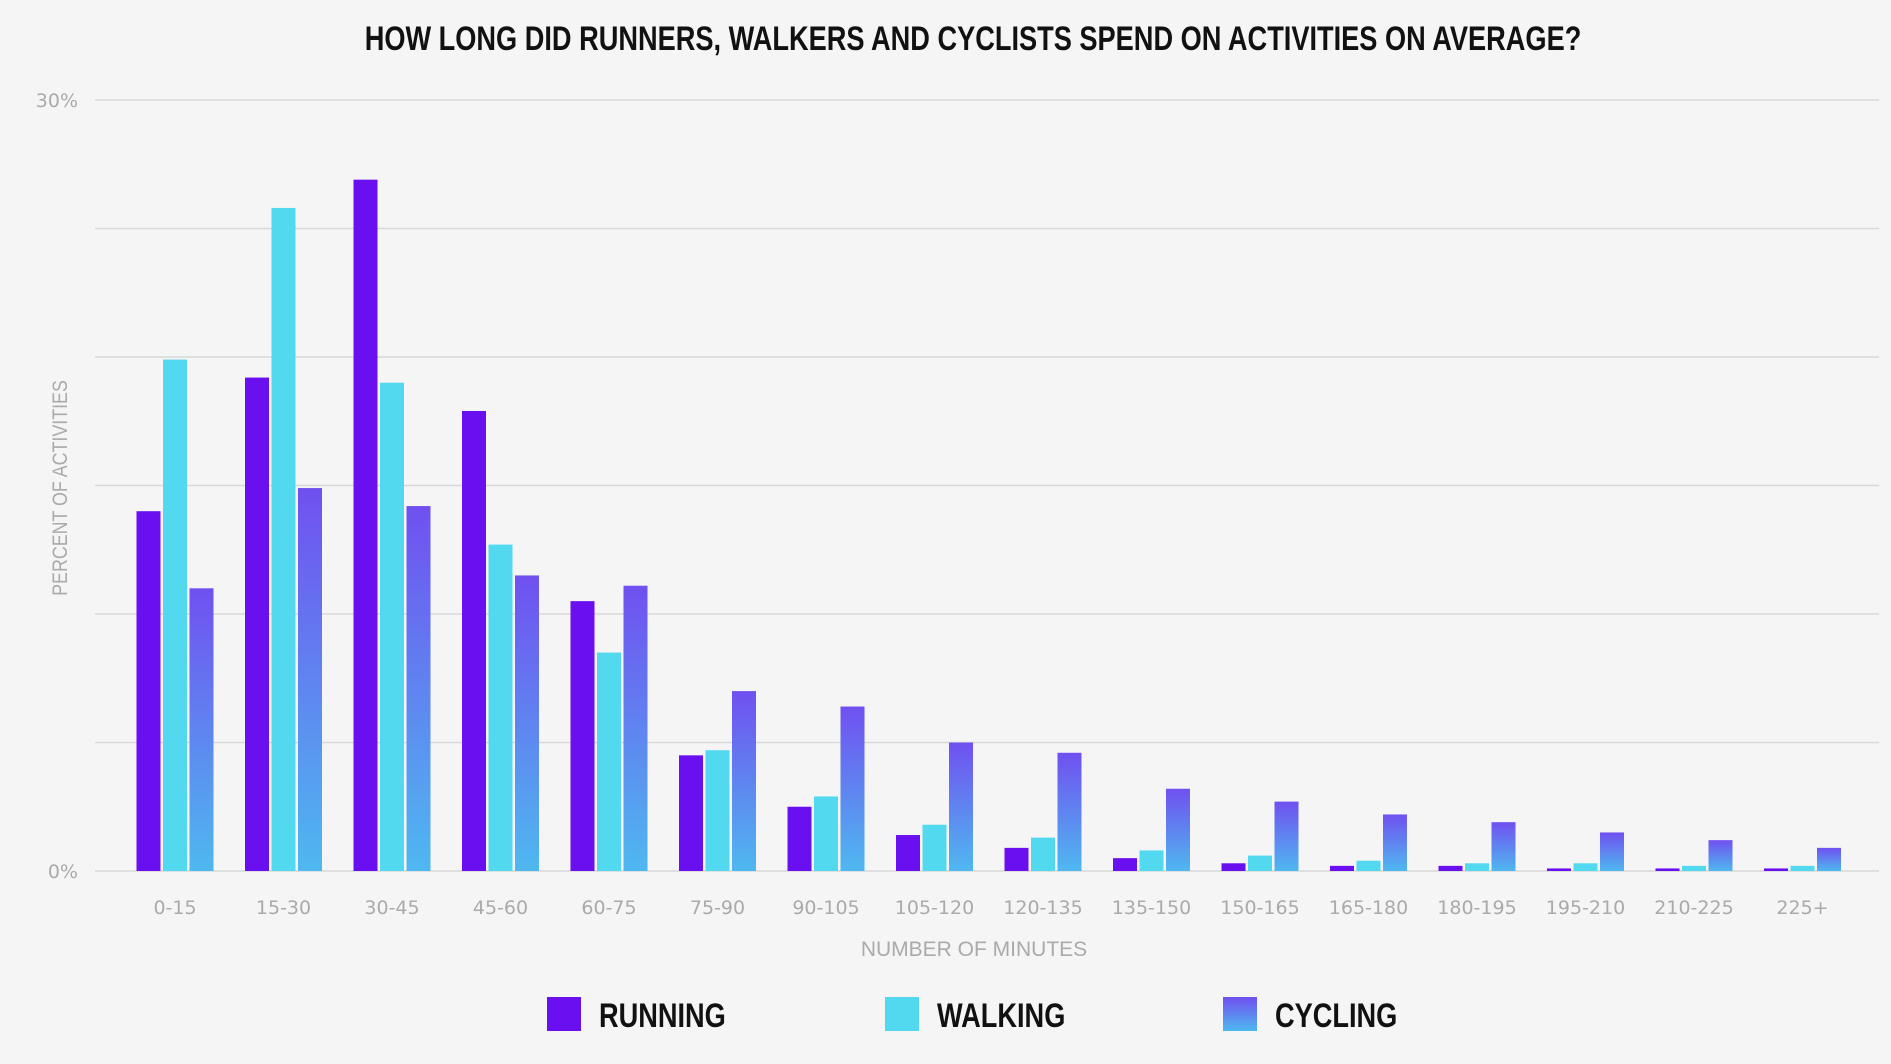 The image size is (1891, 1064). I want to click on legend-swatch-running, so click(564, 1014).